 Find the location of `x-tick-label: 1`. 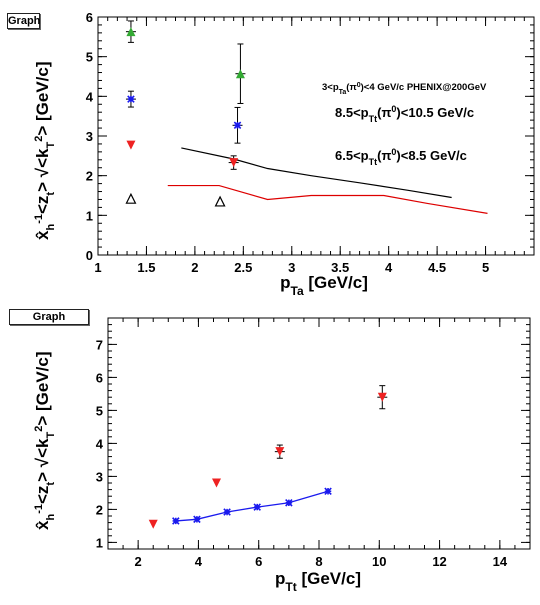

x-tick-label: 1 is located at coordinates (97, 267).